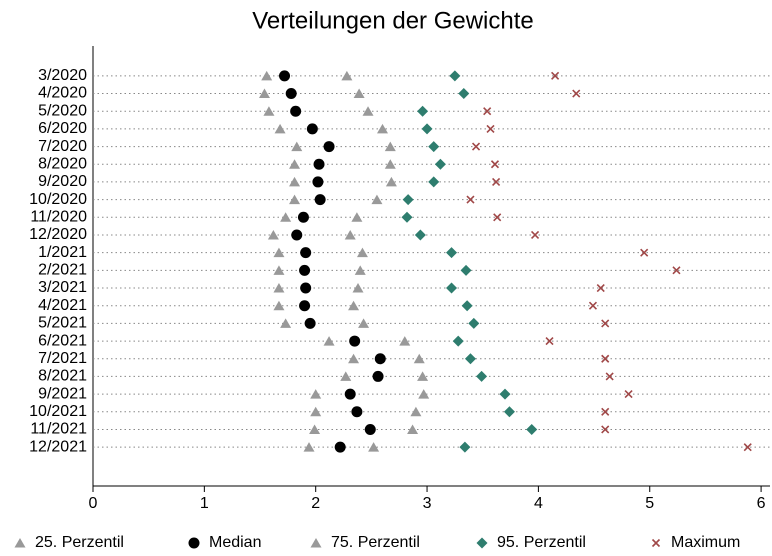 This screenshot has width=772, height=556. I want to click on x-tick-label: 2, so click(315, 503).